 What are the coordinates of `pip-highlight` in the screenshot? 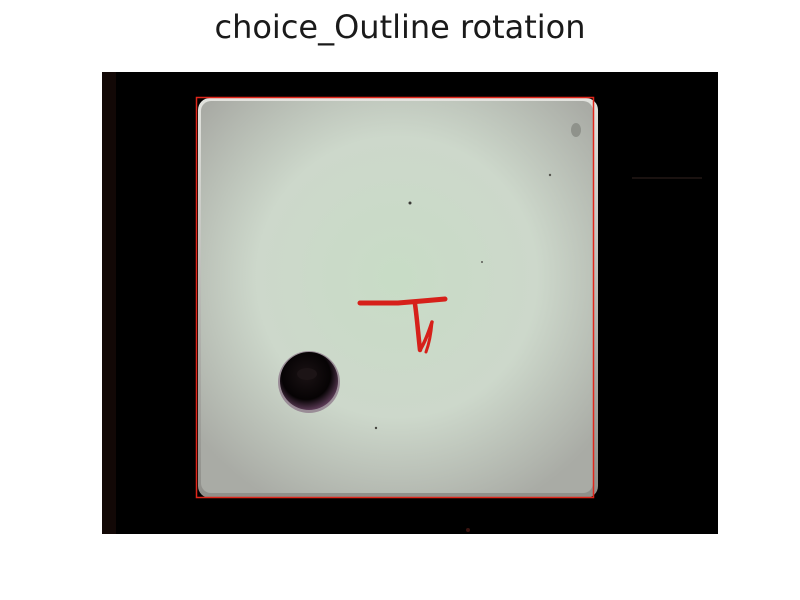 It's located at (307, 374).